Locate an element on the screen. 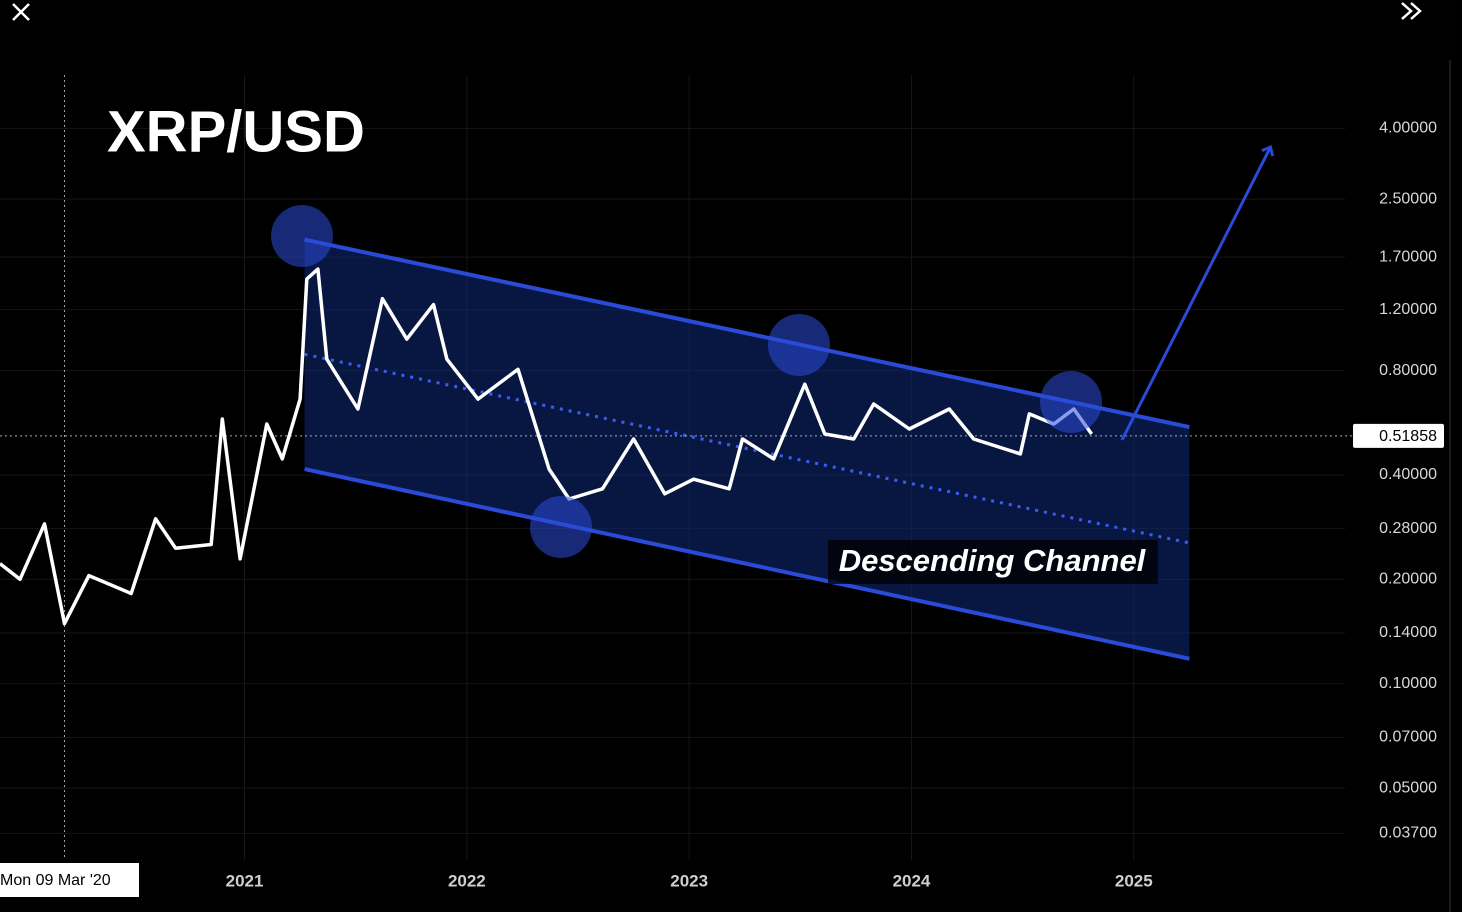 Image resolution: width=1462 pixels, height=912 pixels. x-tick-label: 2023 is located at coordinates (689, 880).